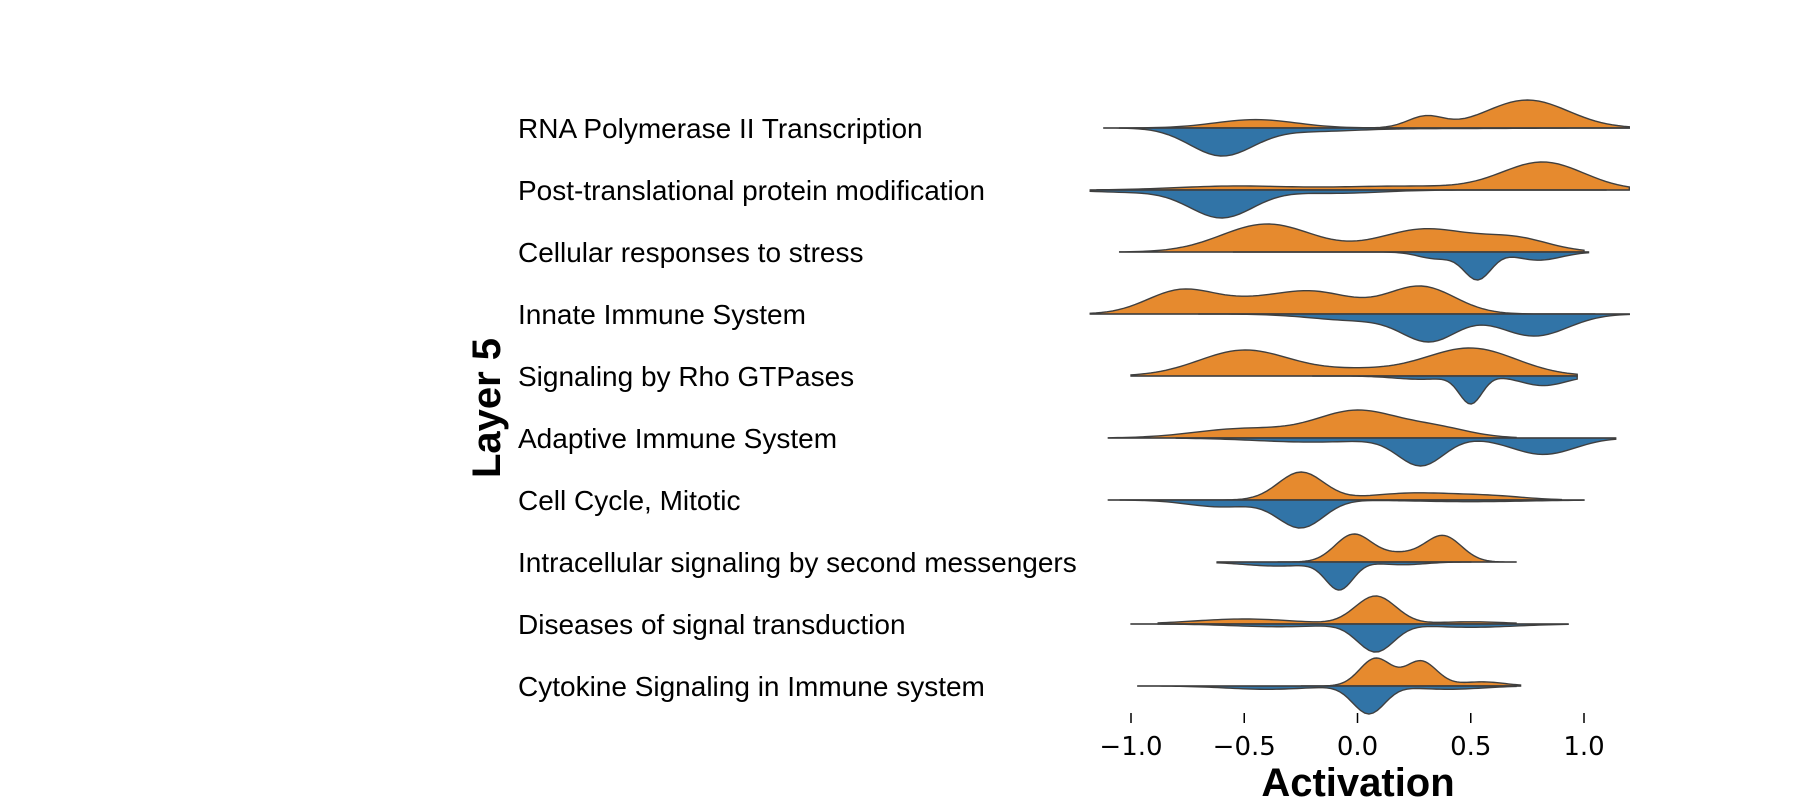 The width and height of the screenshot is (1800, 800). Describe the element at coordinates (751, 686) in the screenshot. I see `category-label-cytokine-signaling-in-immune-system: Cytokine Signaling in Immune system` at that location.